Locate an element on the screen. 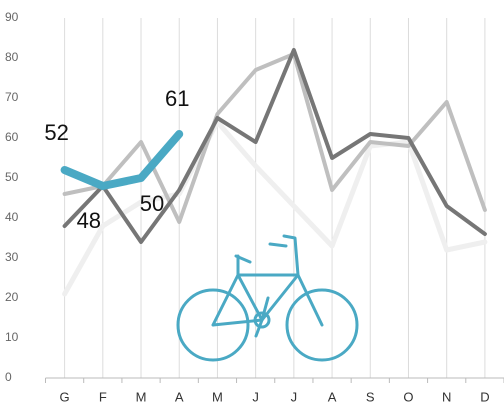  x-tick-label: F is located at coordinates (103, 396).